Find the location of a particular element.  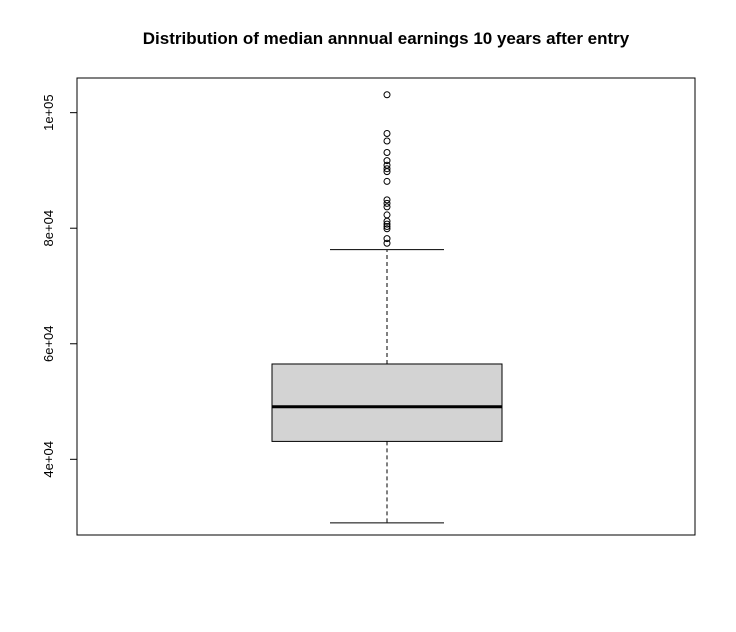

y-axis: 4e+04 6e+04 8e+04 1e+05 is located at coordinates (59, 286).